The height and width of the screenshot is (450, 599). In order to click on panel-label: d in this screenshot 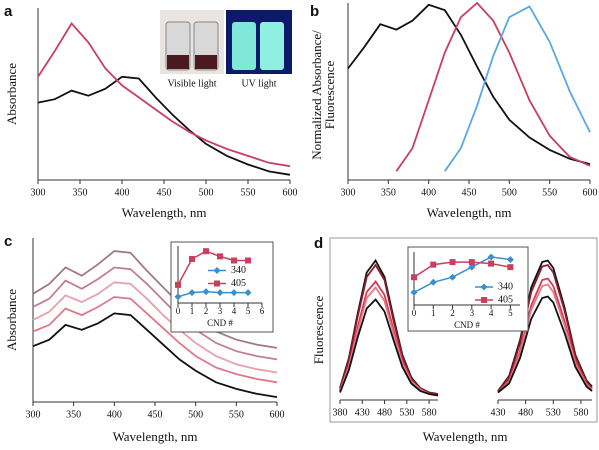, I will do `click(318, 243)`.